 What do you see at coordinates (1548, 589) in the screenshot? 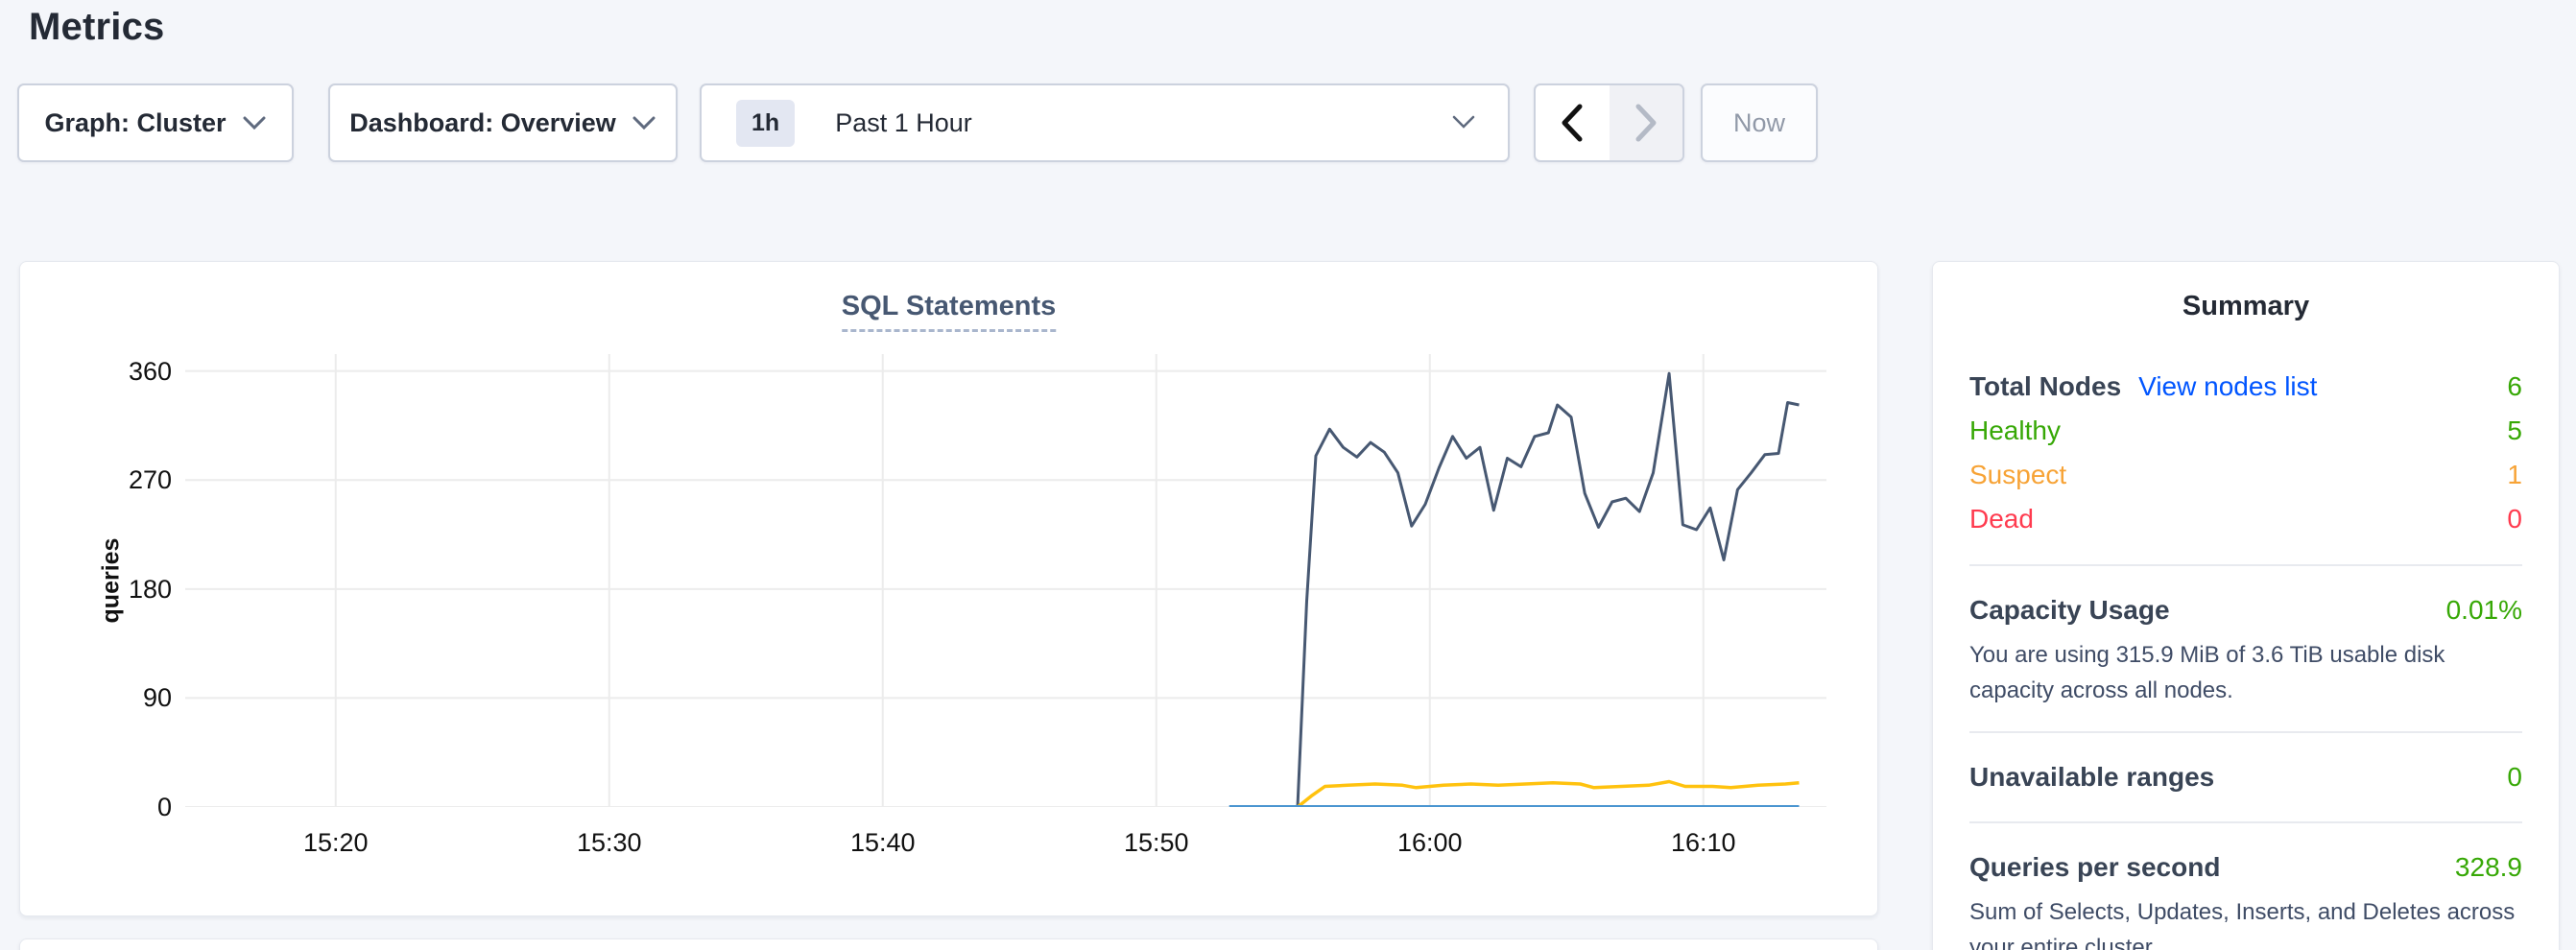
I see `series-dark-navy-line` at bounding box center [1548, 589].